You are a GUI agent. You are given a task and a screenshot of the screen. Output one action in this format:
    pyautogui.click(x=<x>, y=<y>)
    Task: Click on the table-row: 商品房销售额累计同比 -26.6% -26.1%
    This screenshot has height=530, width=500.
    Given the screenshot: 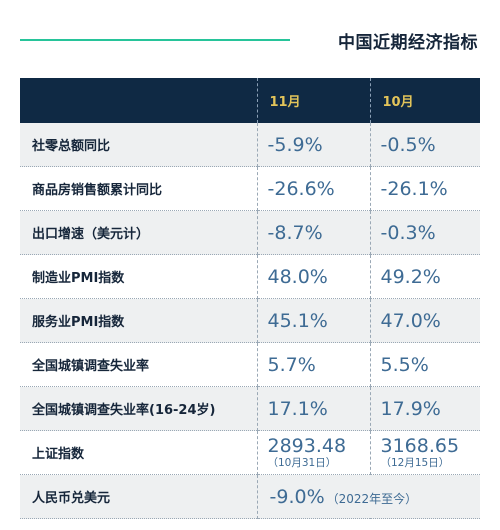 What is the action you would take?
    pyautogui.click(x=250, y=188)
    